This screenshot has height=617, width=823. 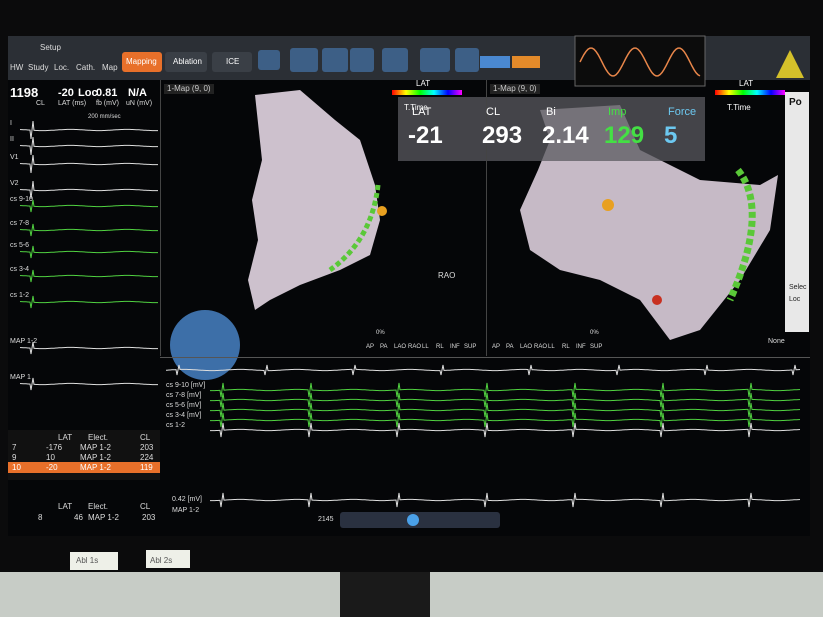 I want to click on color-scale, so click(x=427, y=92).